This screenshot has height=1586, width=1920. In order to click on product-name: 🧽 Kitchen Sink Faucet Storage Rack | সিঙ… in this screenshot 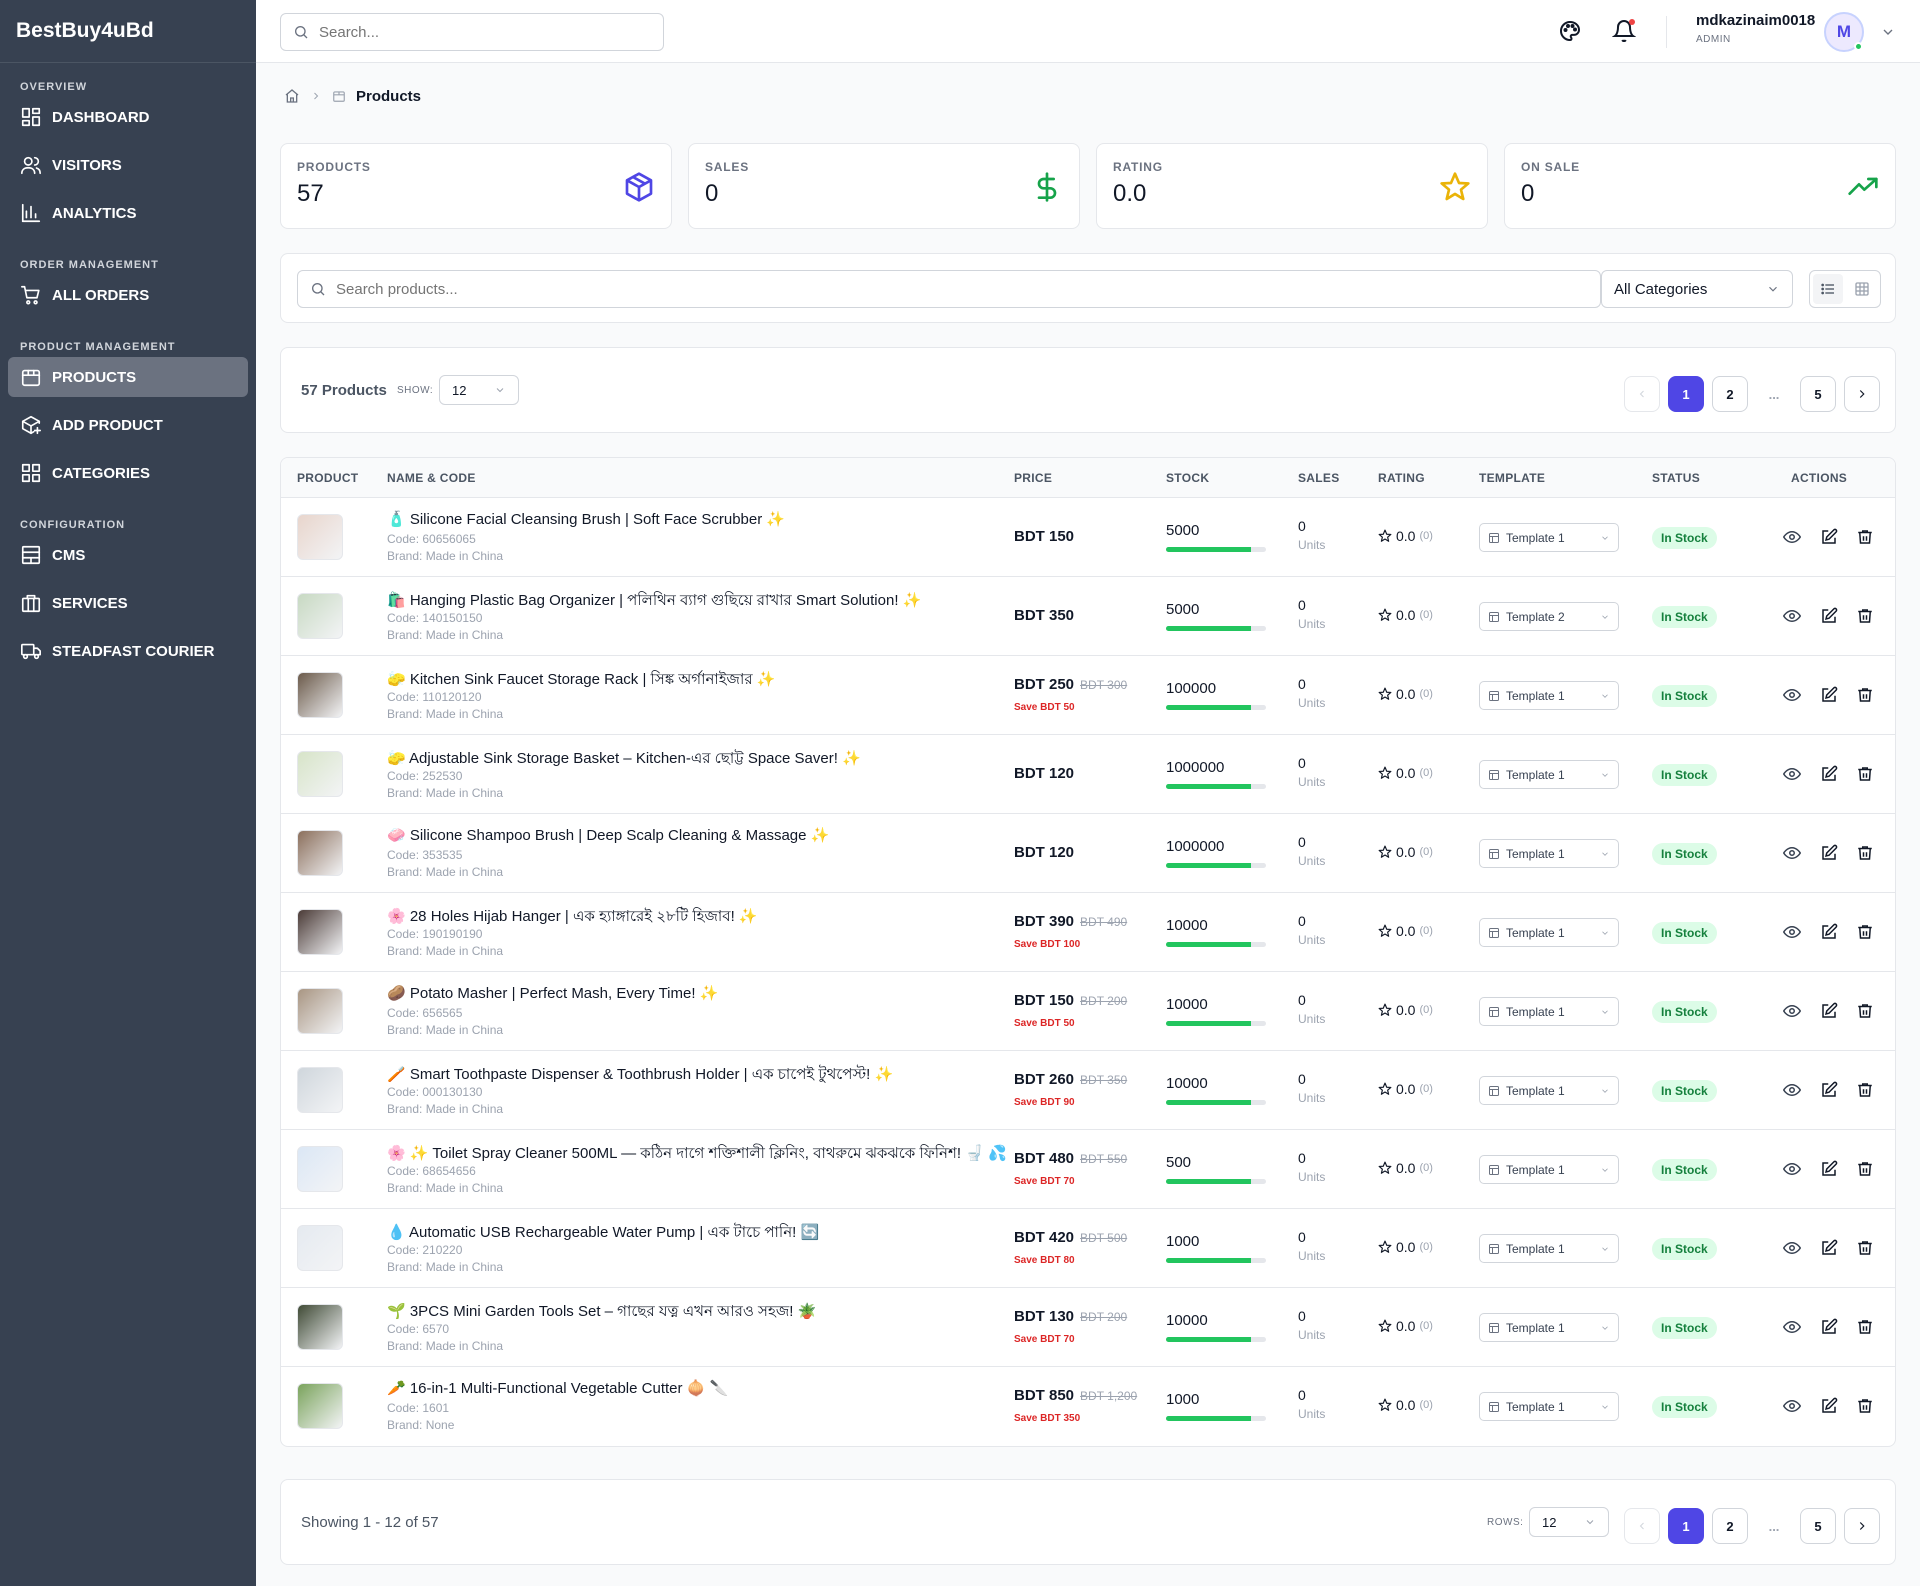, I will do `click(581, 679)`.